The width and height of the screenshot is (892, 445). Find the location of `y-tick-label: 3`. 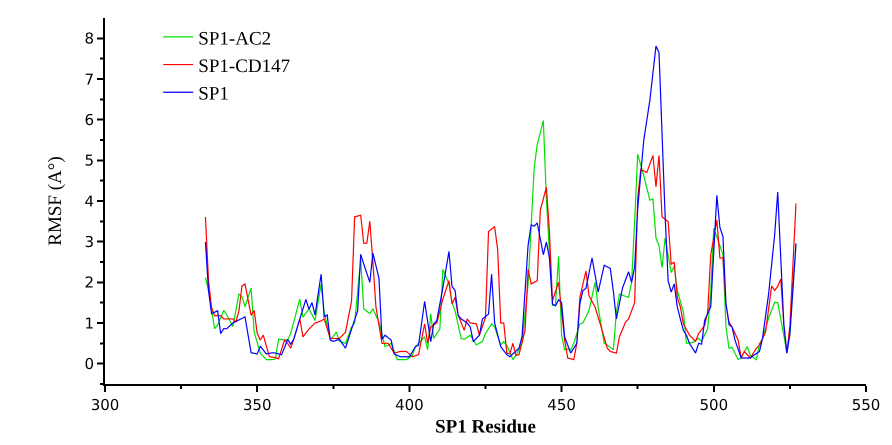

y-tick-label: 3 is located at coordinates (89, 241).